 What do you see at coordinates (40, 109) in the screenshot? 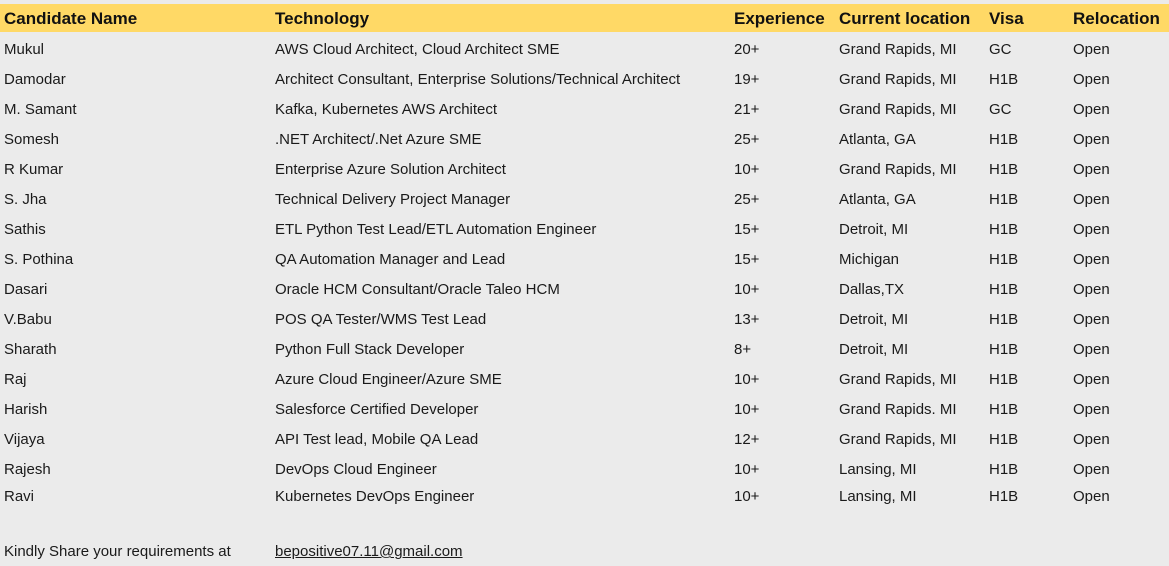
I see `cell-candidate-name: M. Samant` at bounding box center [40, 109].